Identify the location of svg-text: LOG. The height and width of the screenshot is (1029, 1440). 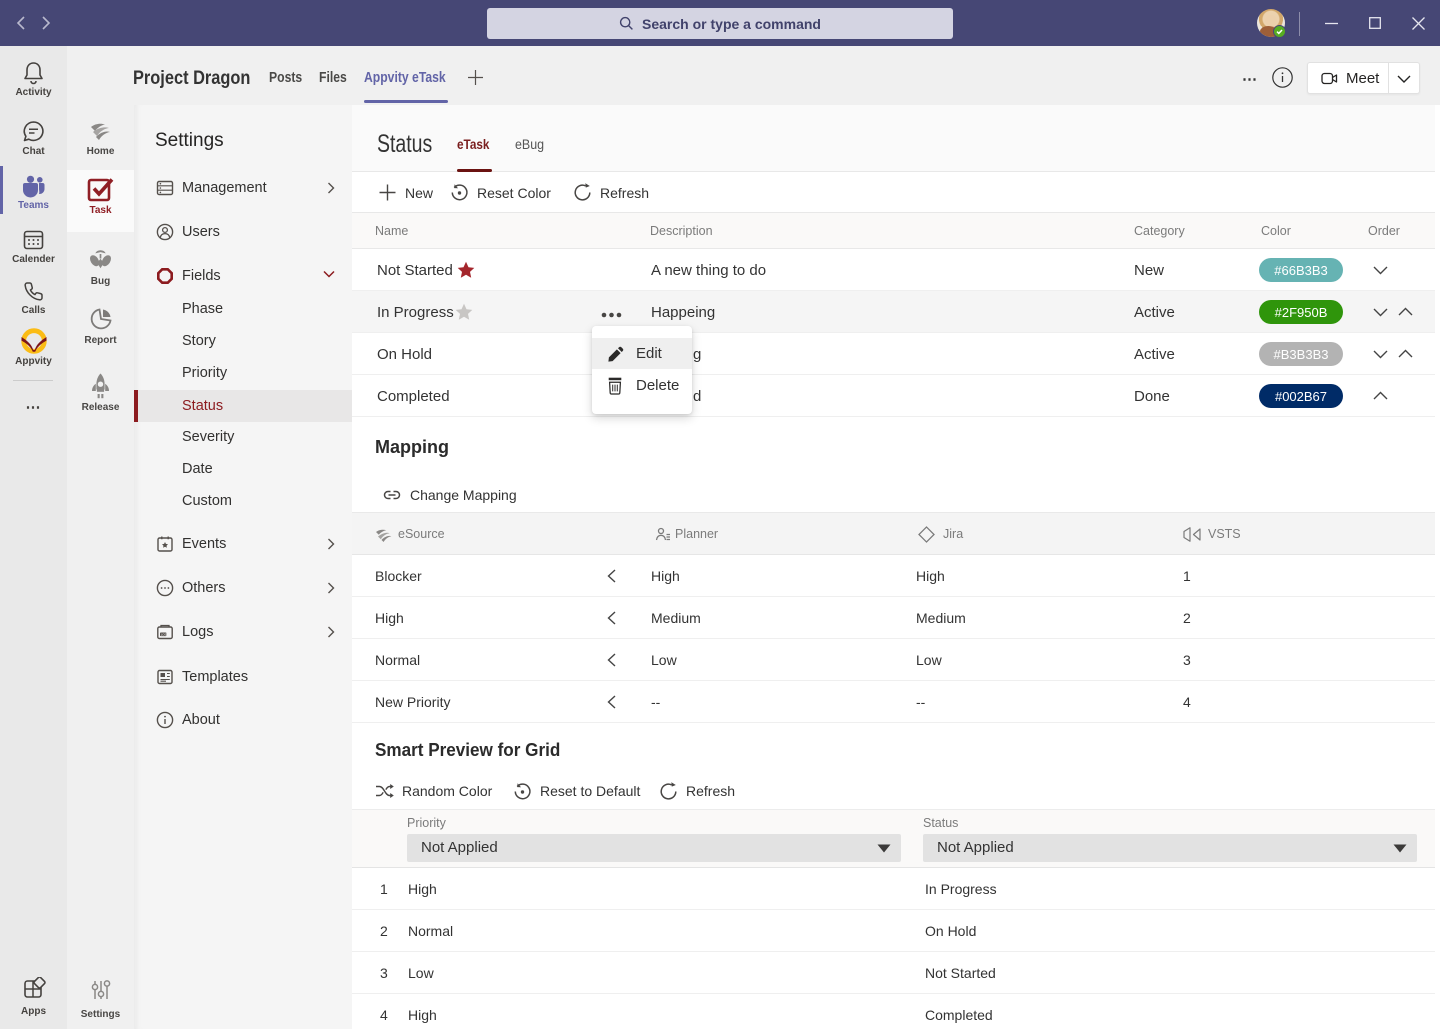
(164, 635).